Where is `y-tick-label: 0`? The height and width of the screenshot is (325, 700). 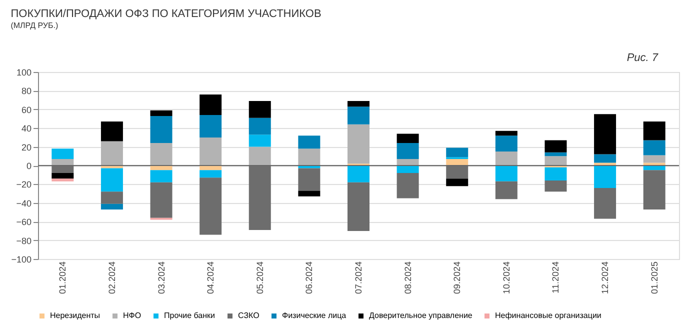 y-tick-label: 0 is located at coordinates (29, 166).